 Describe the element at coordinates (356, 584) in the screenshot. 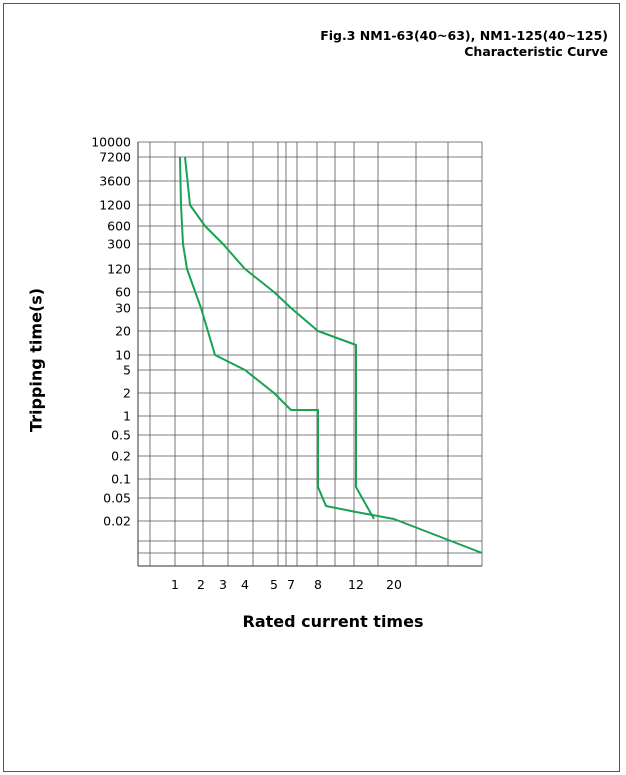

I see `x-tick-label: 12` at that location.